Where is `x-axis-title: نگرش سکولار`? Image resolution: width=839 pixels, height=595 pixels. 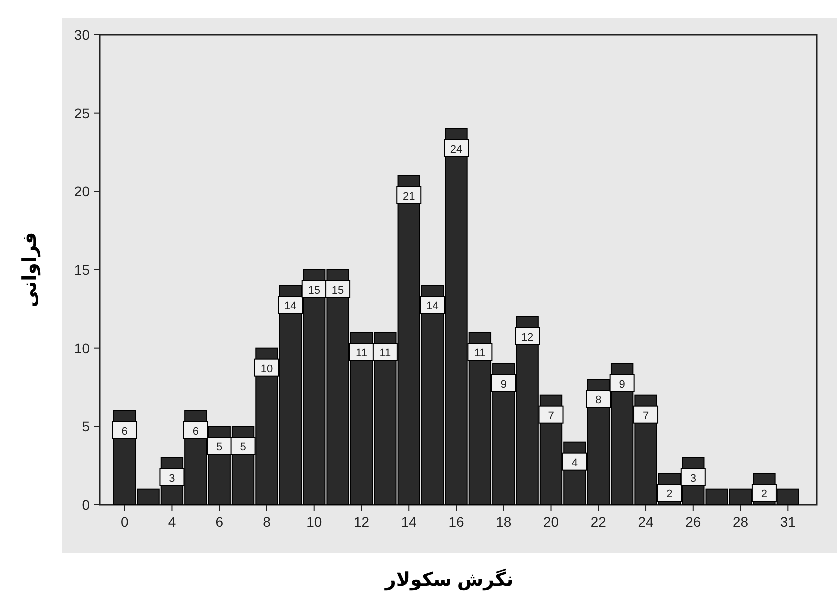 x-axis-title: نگرش سکولار is located at coordinates (449, 579).